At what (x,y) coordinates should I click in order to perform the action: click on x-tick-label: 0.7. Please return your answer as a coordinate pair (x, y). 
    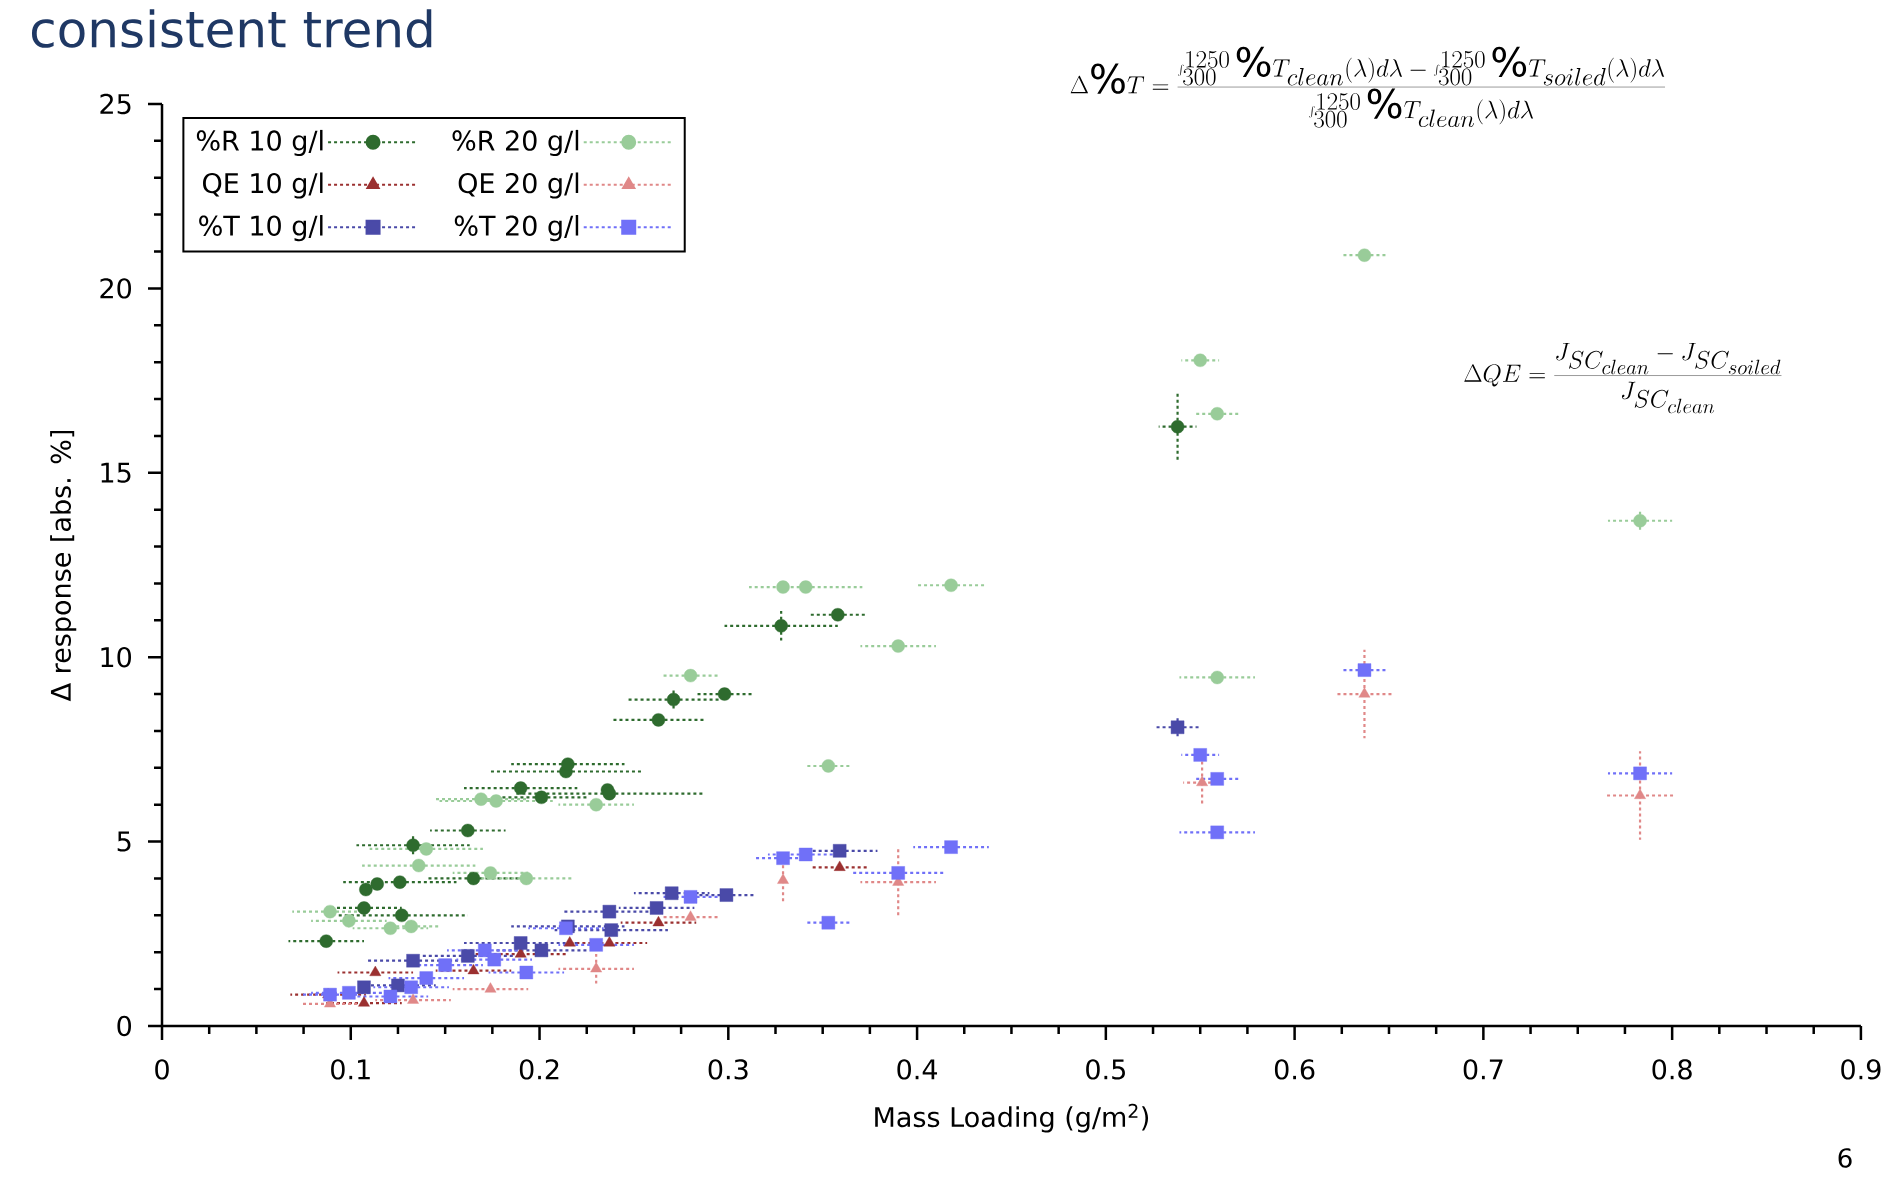
    Looking at the image, I should click on (1483, 1069).